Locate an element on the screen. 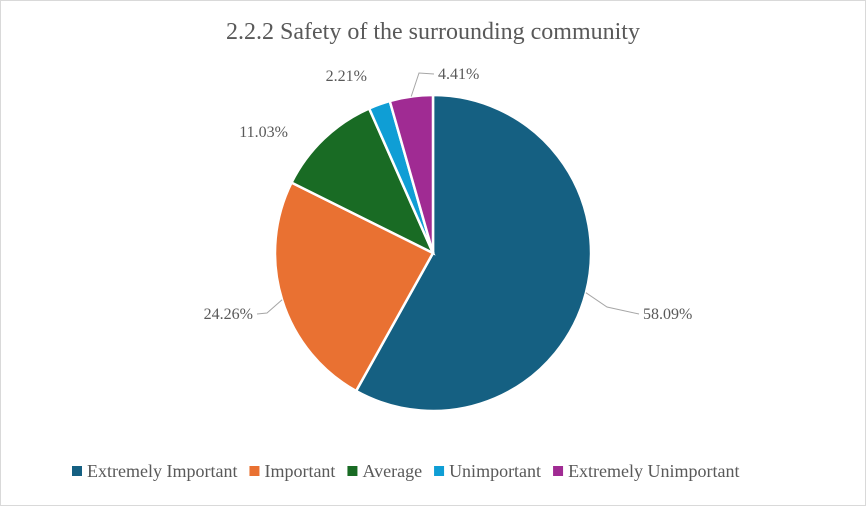  leader-line-extremely-unimportant is located at coordinates (422, 84).